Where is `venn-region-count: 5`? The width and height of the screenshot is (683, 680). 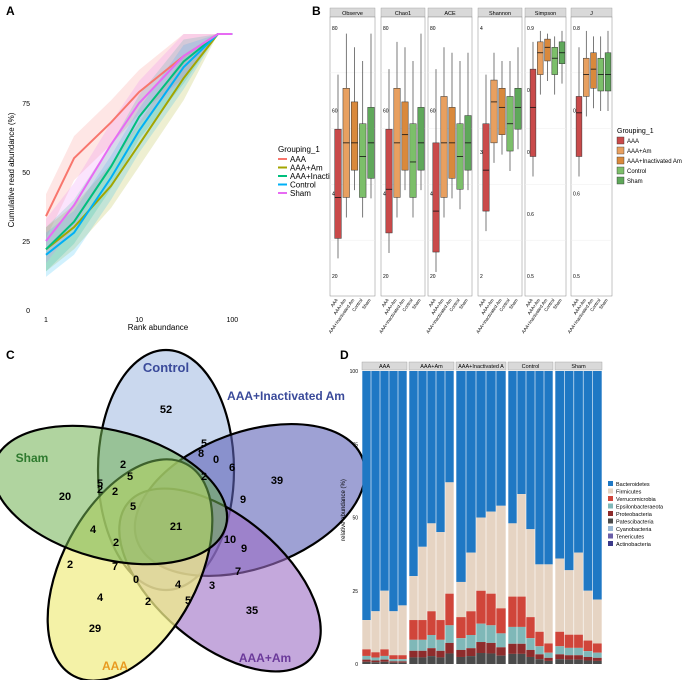
venn-region-count: 5 is located at coordinates (204, 444).